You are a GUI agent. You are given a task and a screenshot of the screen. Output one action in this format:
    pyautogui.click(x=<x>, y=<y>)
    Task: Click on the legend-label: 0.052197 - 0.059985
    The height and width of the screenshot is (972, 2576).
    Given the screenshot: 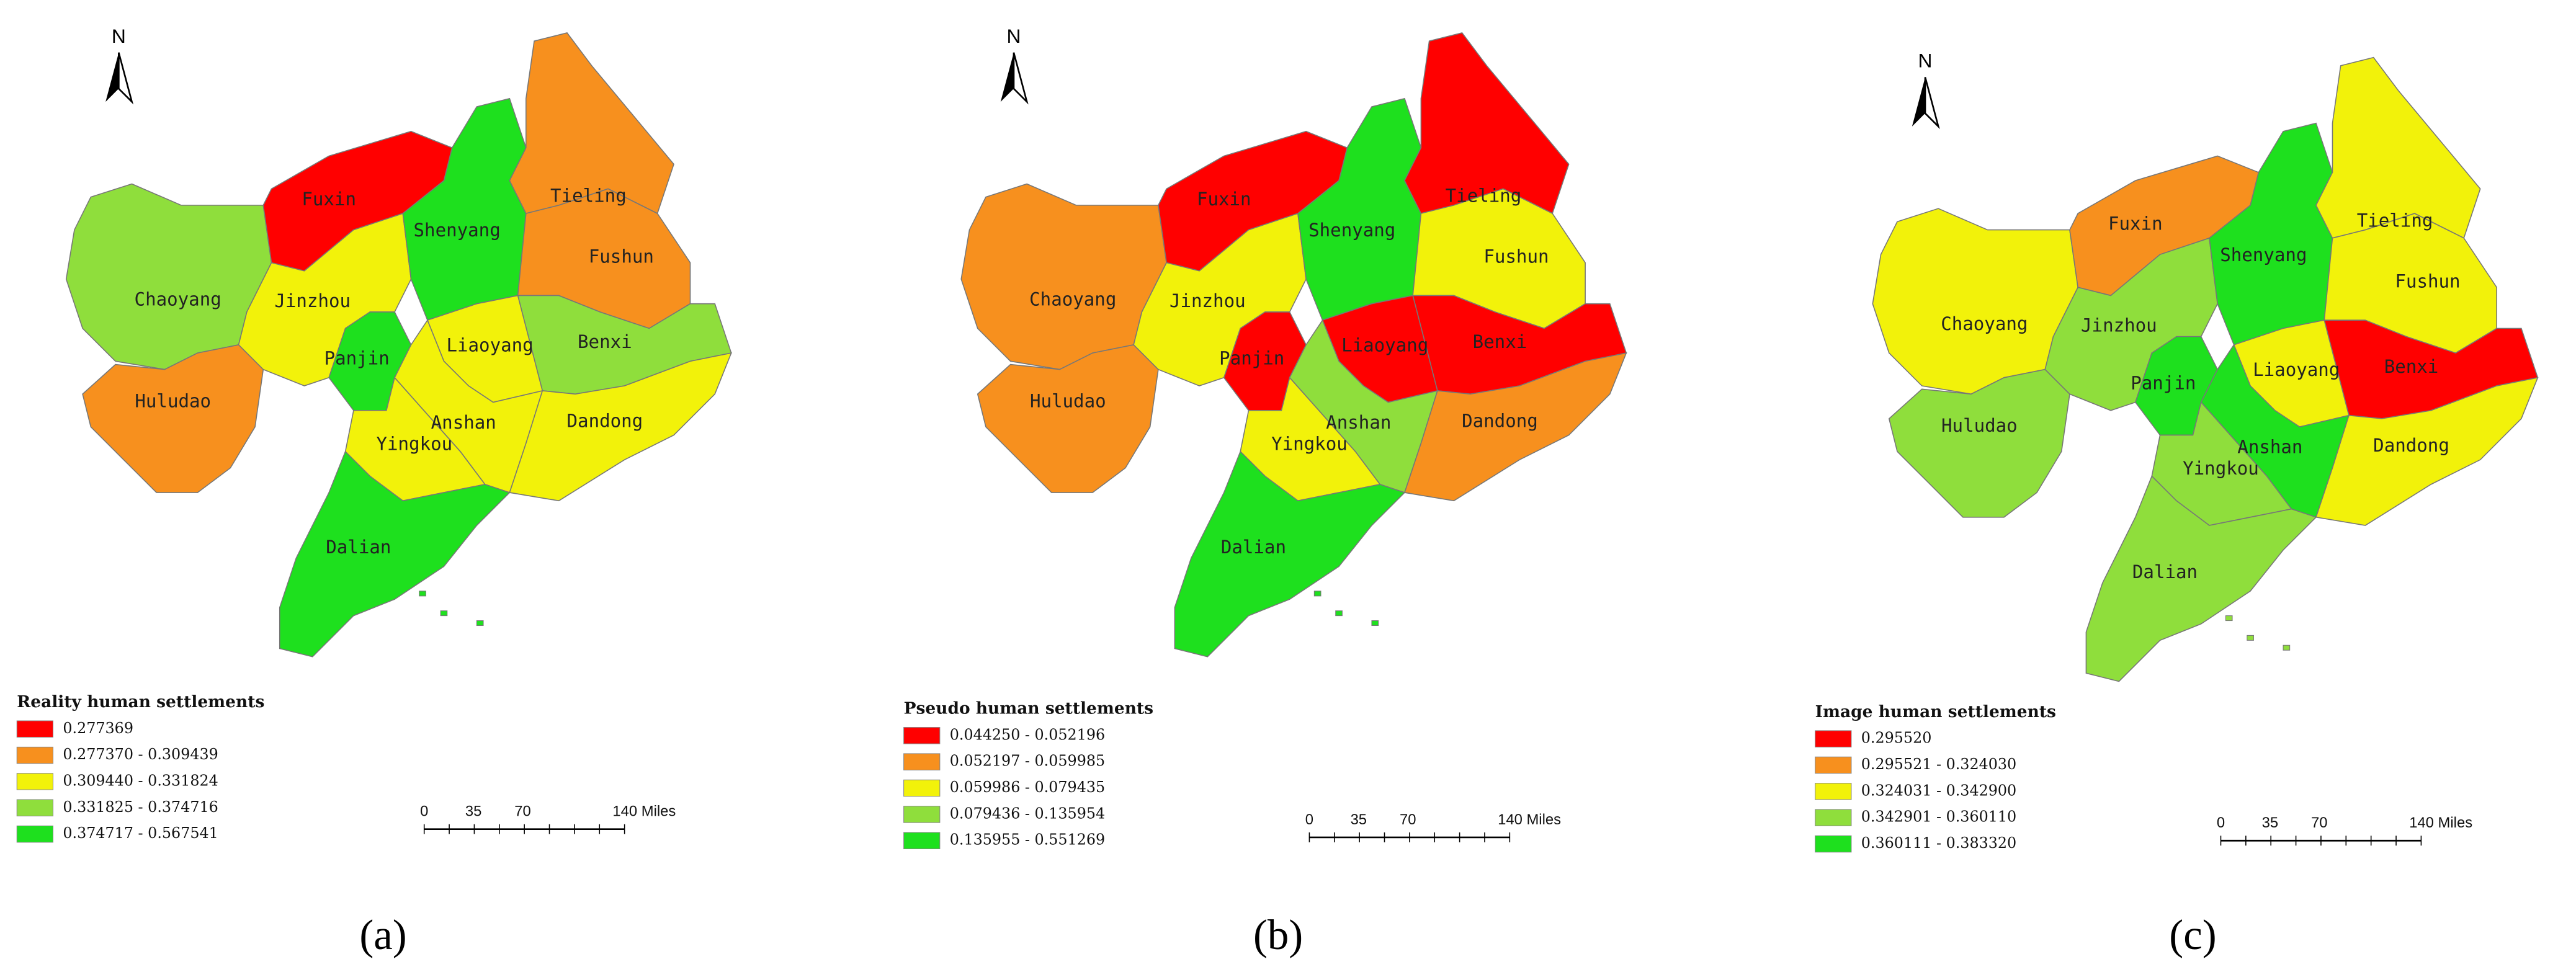 What is the action you would take?
    pyautogui.click(x=1027, y=761)
    